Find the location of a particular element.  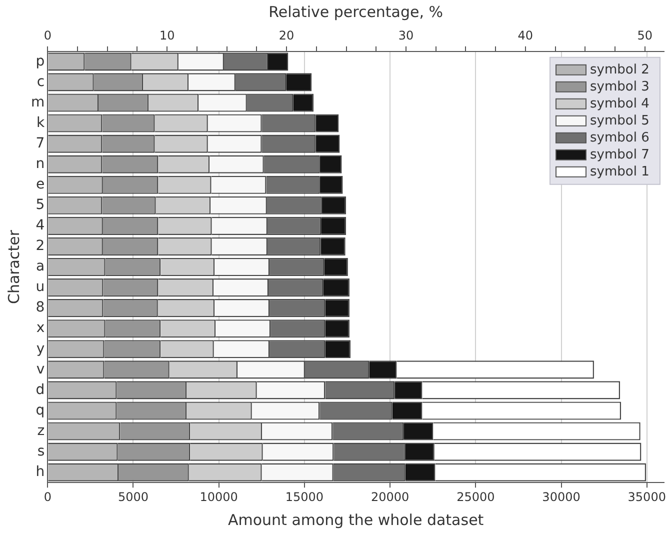

y-tick-label: y is located at coordinates (40, 348).